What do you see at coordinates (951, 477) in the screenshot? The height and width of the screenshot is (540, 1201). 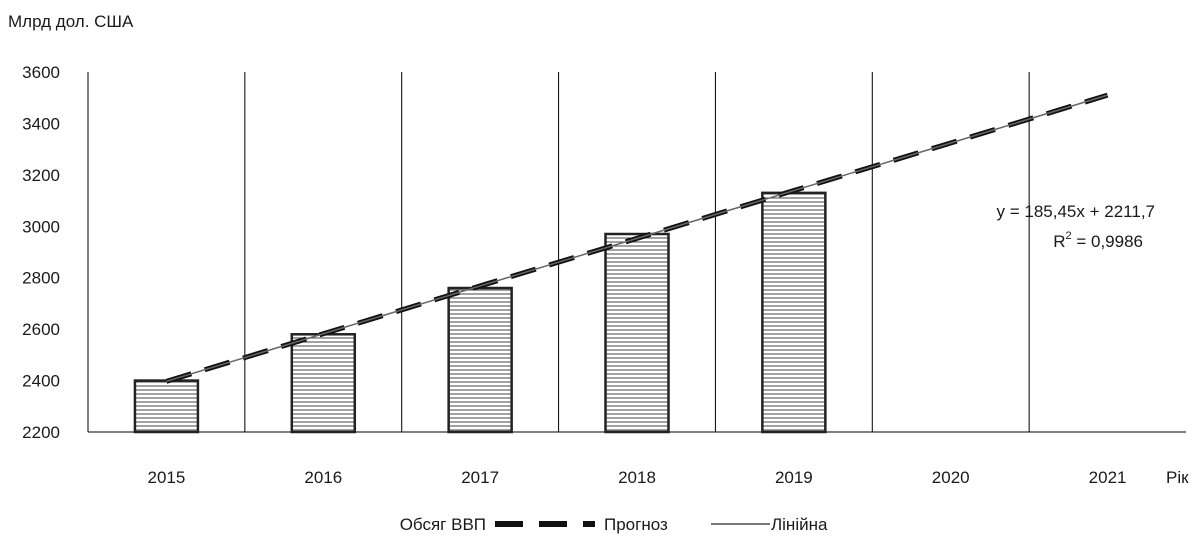 I see `x-tick-label: 2020` at bounding box center [951, 477].